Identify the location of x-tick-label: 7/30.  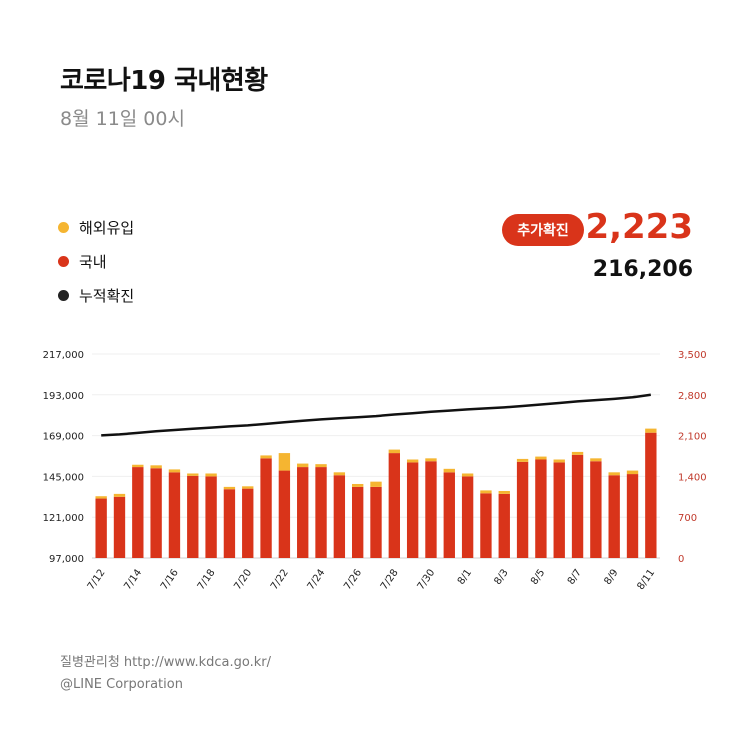
(427, 579).